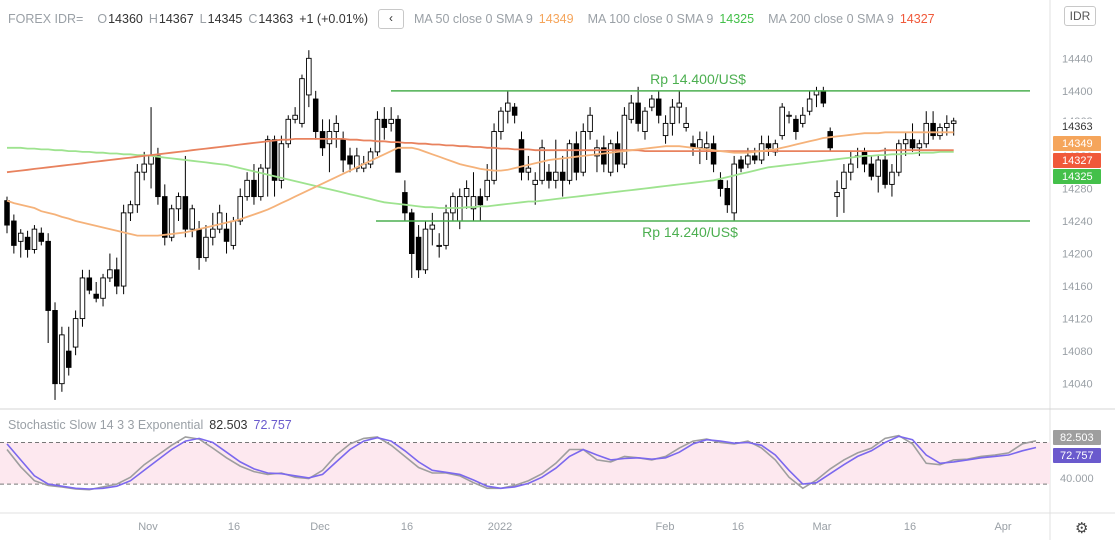  What do you see at coordinates (500, 527) in the screenshot?
I see `x-tick-label: 2022` at bounding box center [500, 527].